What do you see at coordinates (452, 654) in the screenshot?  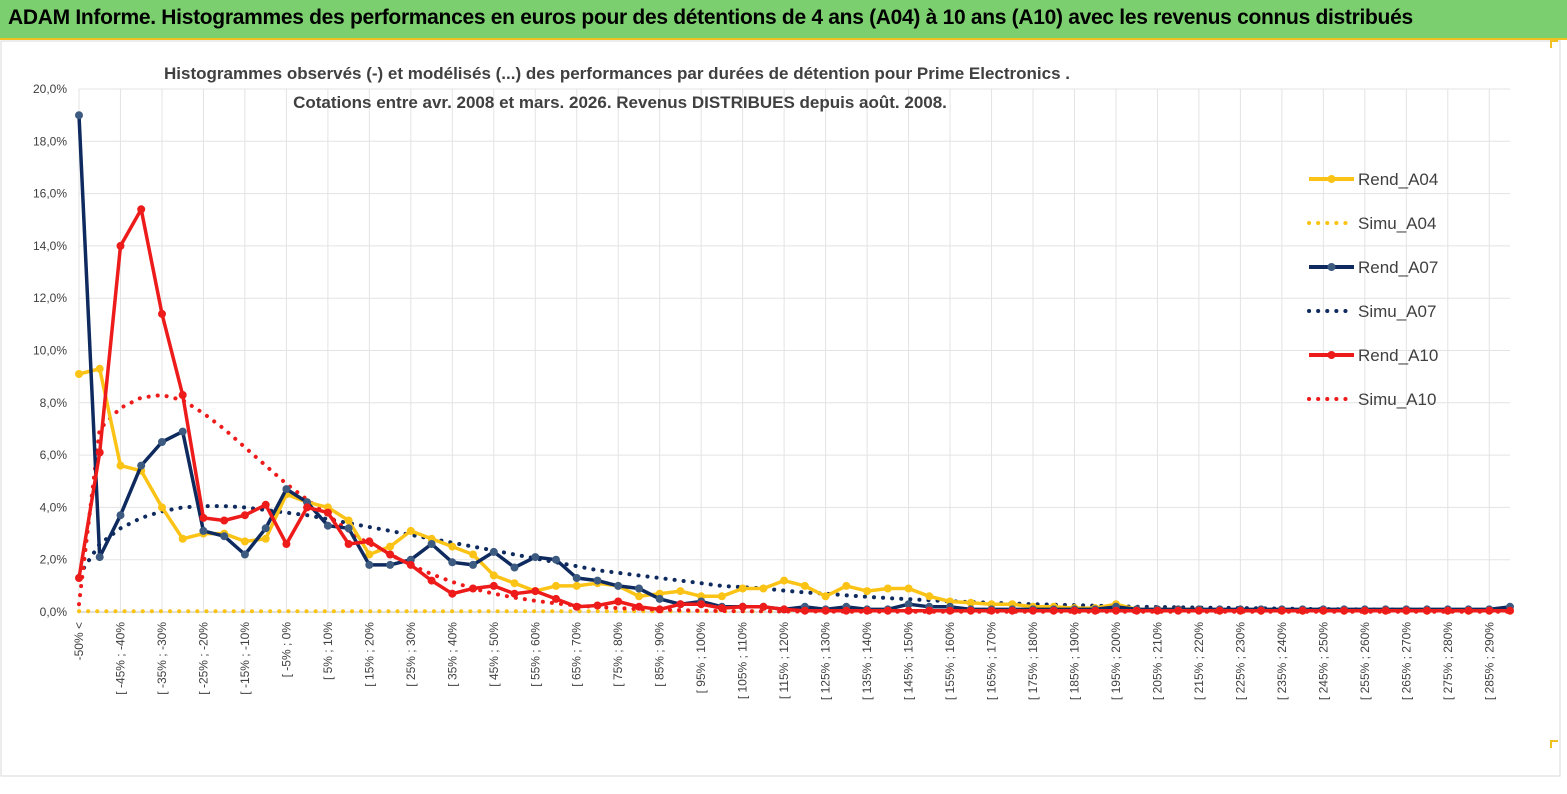 I see `x-tick-label: [ 35% ; 40%` at bounding box center [452, 654].